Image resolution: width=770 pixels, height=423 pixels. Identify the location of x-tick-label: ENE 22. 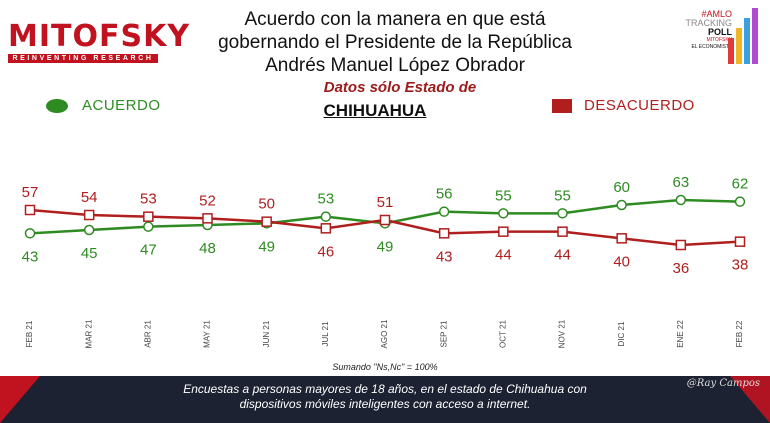
(680, 334).